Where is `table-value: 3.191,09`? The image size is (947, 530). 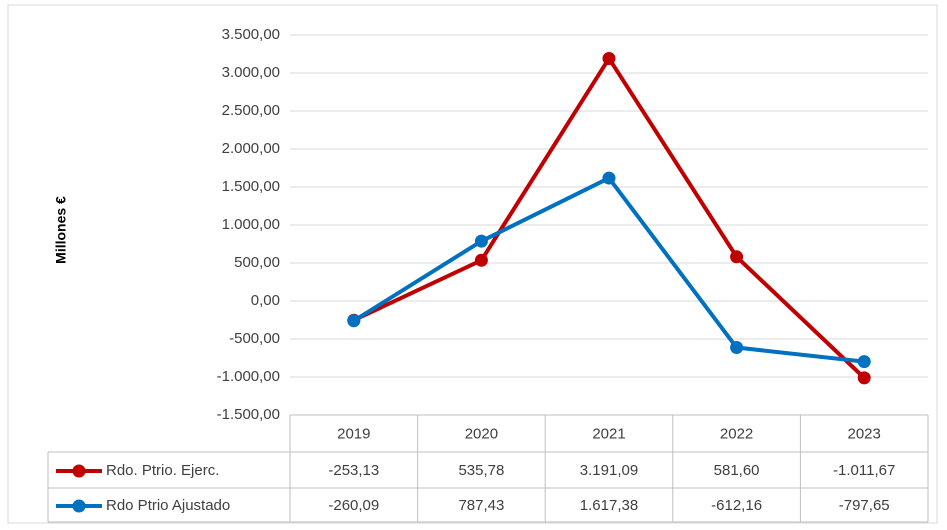
table-value: 3.191,09 is located at coordinates (609, 470).